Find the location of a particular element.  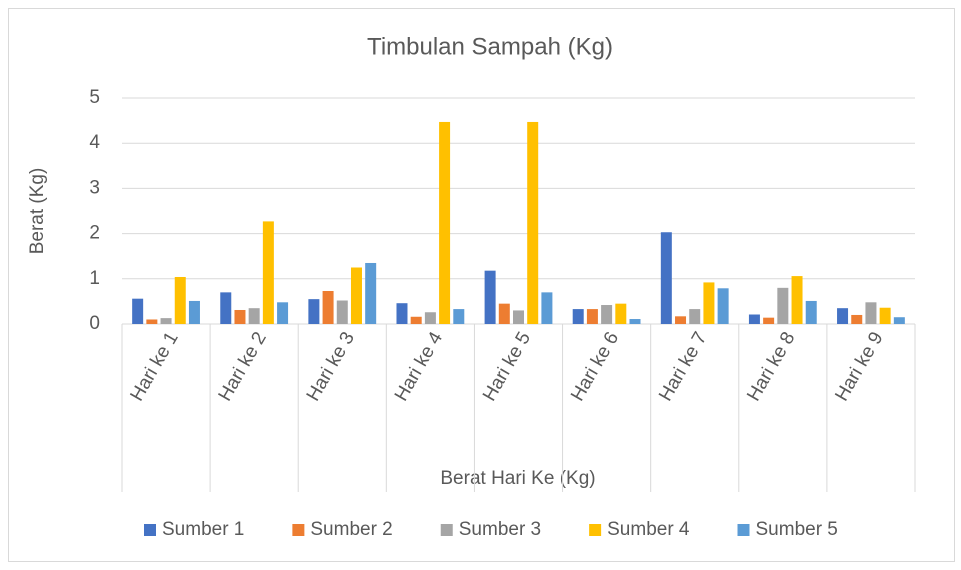

legend-label: Sumber 1 is located at coordinates (203, 529).